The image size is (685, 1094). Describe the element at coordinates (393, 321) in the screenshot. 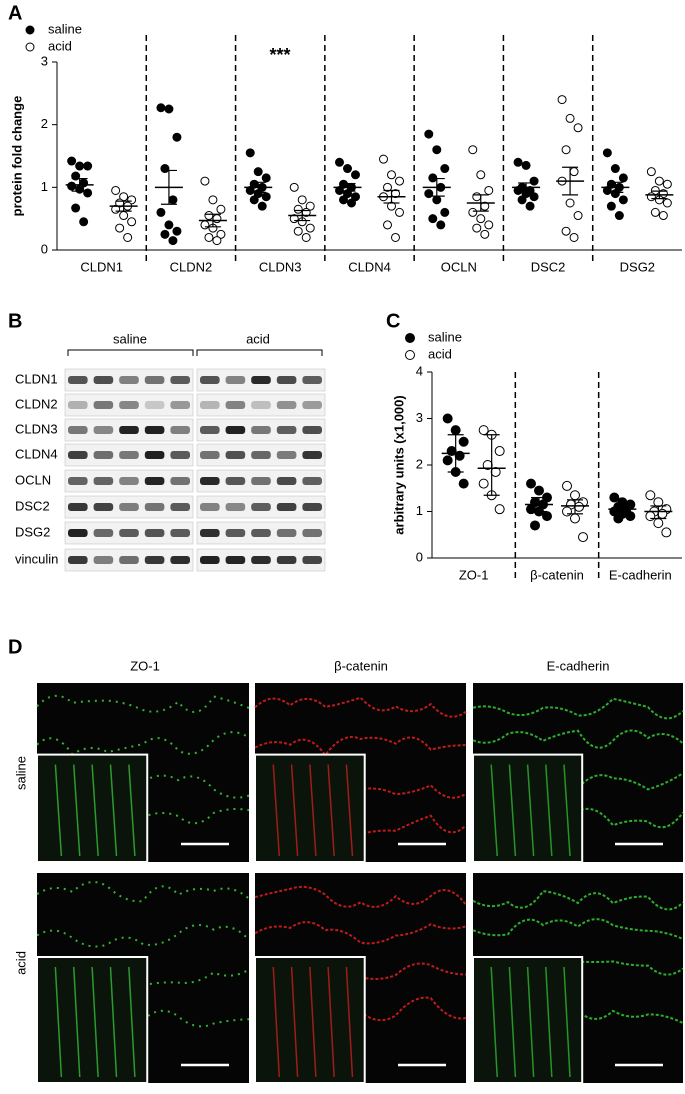

I see `panel-label: C` at that location.